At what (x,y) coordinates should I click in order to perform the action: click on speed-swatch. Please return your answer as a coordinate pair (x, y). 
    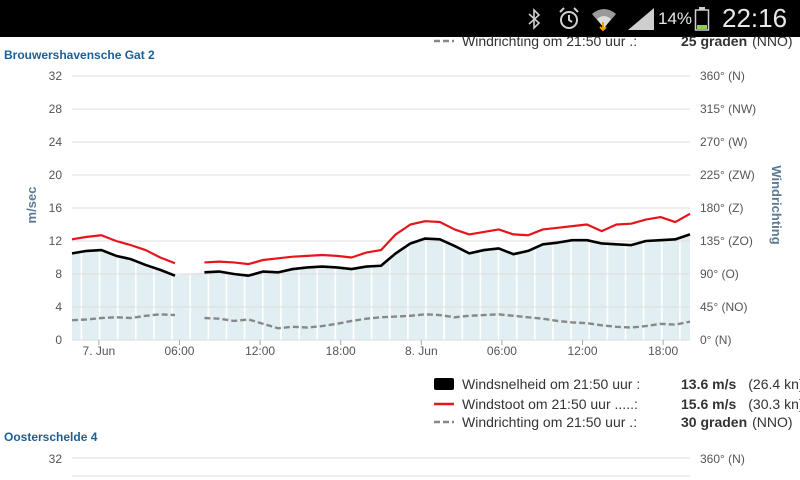
    Looking at the image, I should click on (444, 384).